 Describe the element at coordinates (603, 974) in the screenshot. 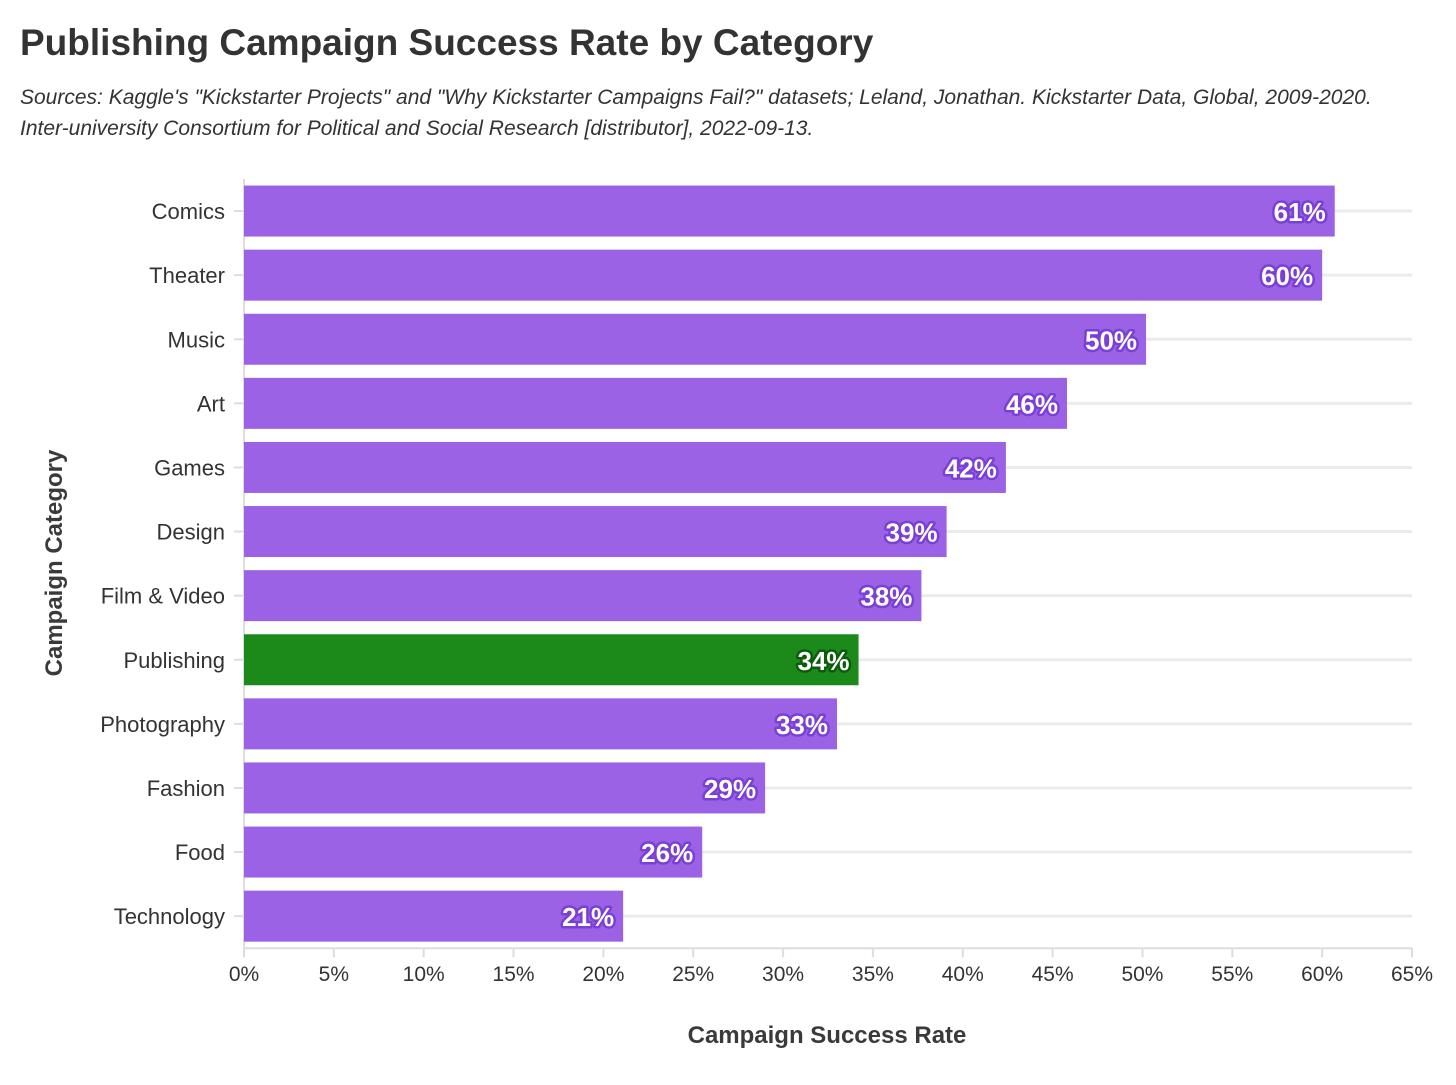

I see `x-tick-label: 20%` at that location.